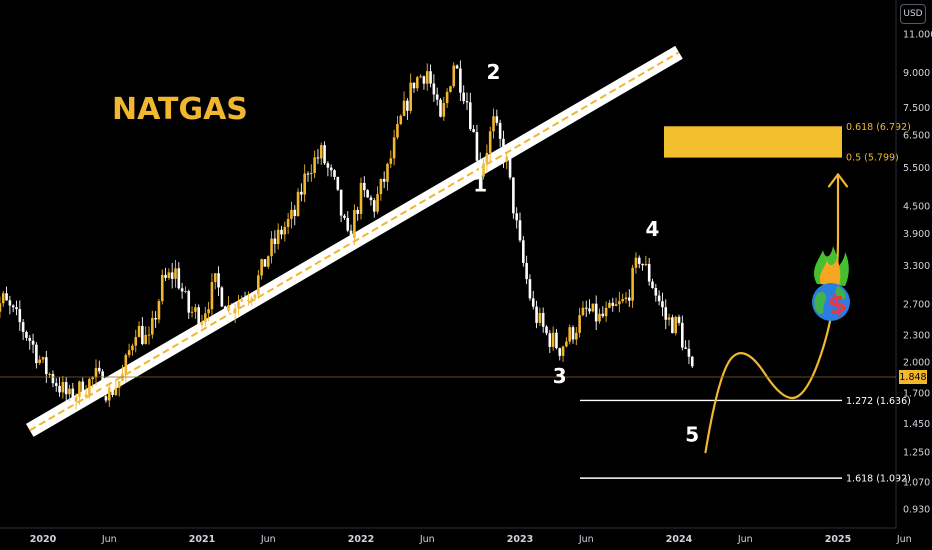 This screenshot has width=932, height=550. What do you see at coordinates (878, 127) in the screenshot?
I see `fib-level-label: 0.618 (6.792)` at bounding box center [878, 127].